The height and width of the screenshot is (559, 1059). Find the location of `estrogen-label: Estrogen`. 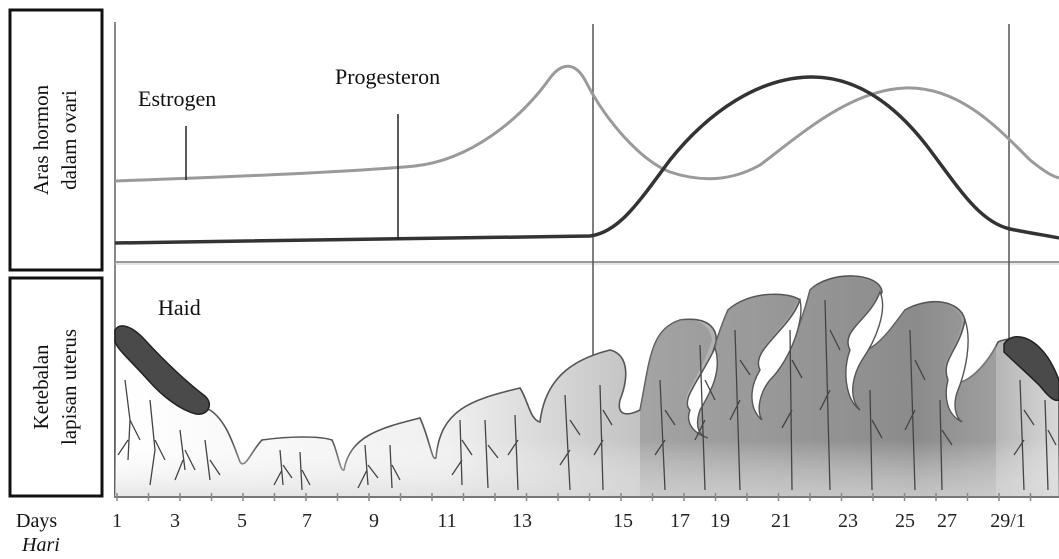

estrogen-label: Estrogen is located at coordinates (177, 98).